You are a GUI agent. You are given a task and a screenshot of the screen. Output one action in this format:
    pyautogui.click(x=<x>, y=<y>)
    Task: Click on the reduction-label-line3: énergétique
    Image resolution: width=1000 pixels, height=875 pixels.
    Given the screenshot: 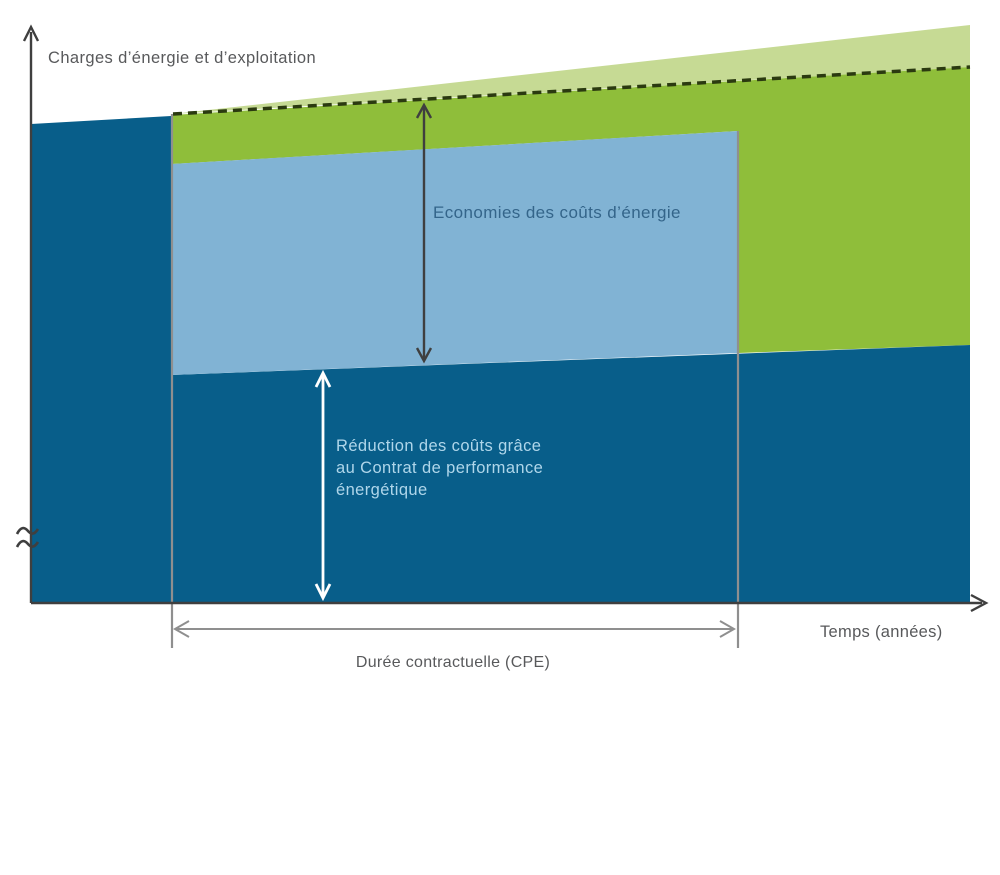 What is the action you would take?
    pyautogui.click(x=382, y=490)
    